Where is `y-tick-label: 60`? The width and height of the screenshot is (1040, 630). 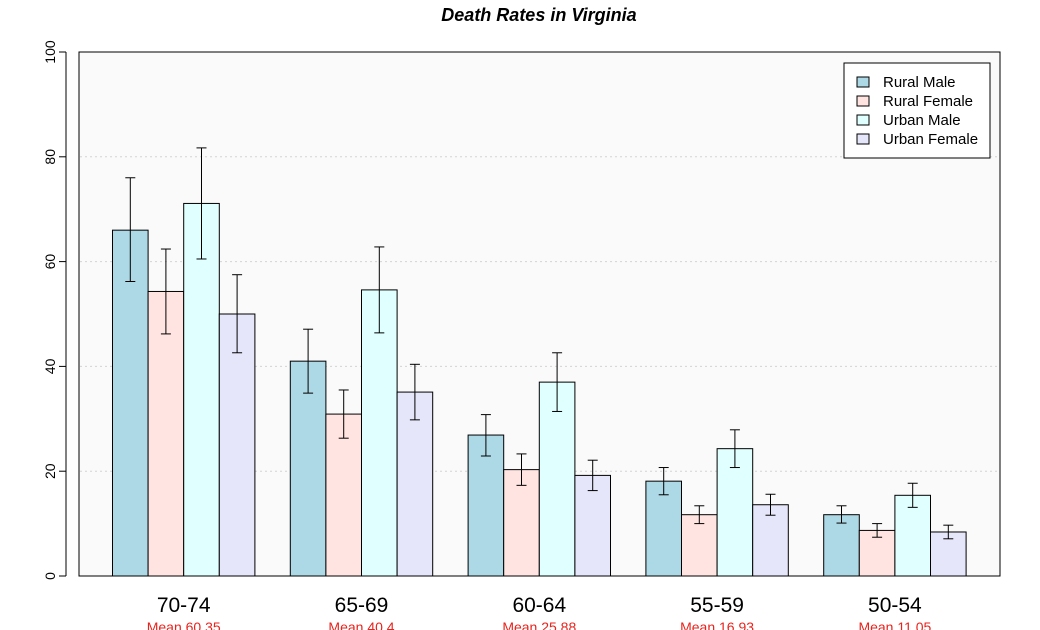 y-tick-label: 60 is located at coordinates (50, 262).